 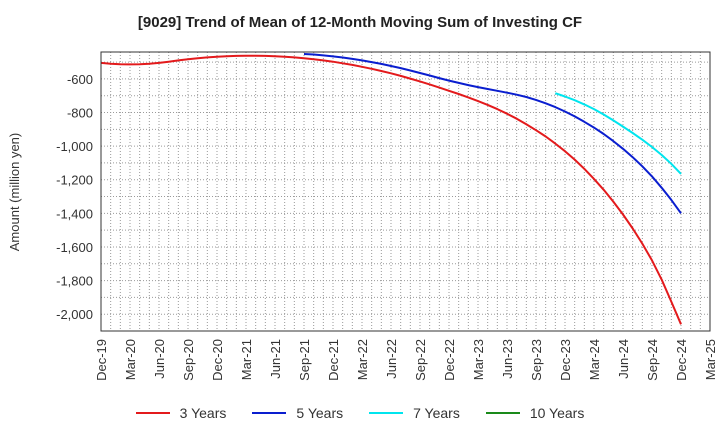 I want to click on y-tick-label: -1,800, so click(x=74, y=281).